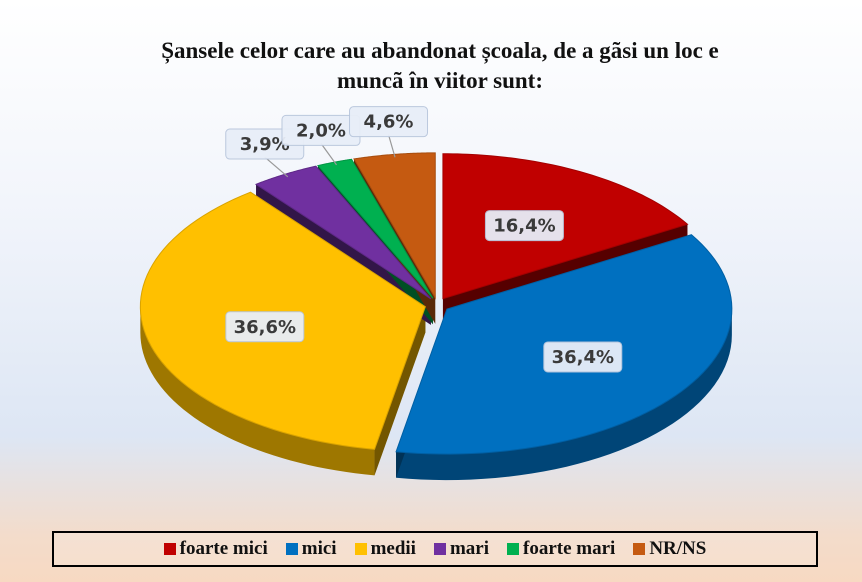  Describe the element at coordinates (569, 548) in the screenshot. I see `legend-label: foarte mari` at that location.